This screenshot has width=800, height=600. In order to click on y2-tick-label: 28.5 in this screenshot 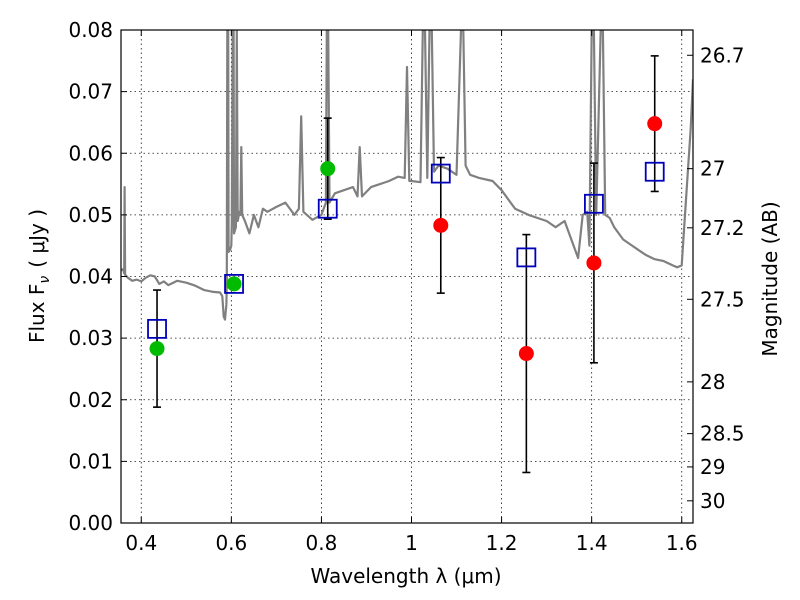, I will do `click(722, 434)`.